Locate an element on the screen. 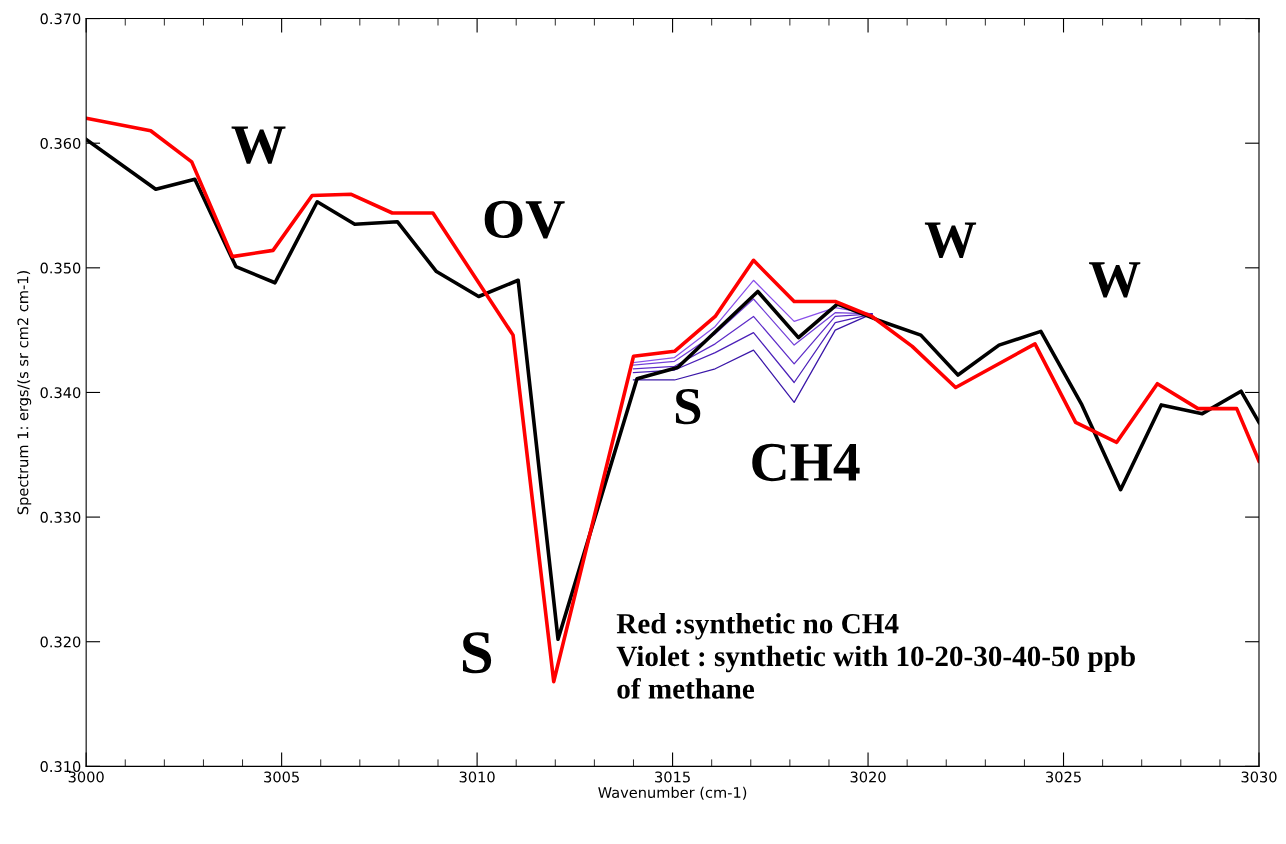  y-tick-label: 0.360 is located at coordinates (60, 143).